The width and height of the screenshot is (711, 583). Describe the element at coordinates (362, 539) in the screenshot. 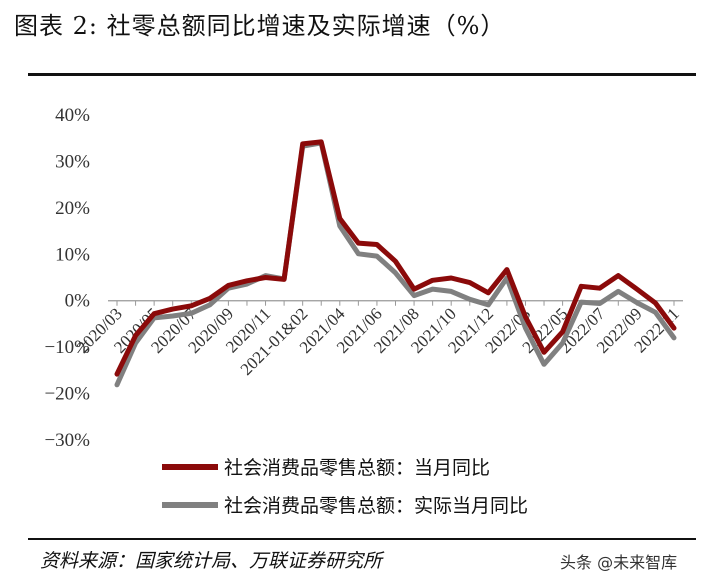

I see `bottom-divider` at that location.